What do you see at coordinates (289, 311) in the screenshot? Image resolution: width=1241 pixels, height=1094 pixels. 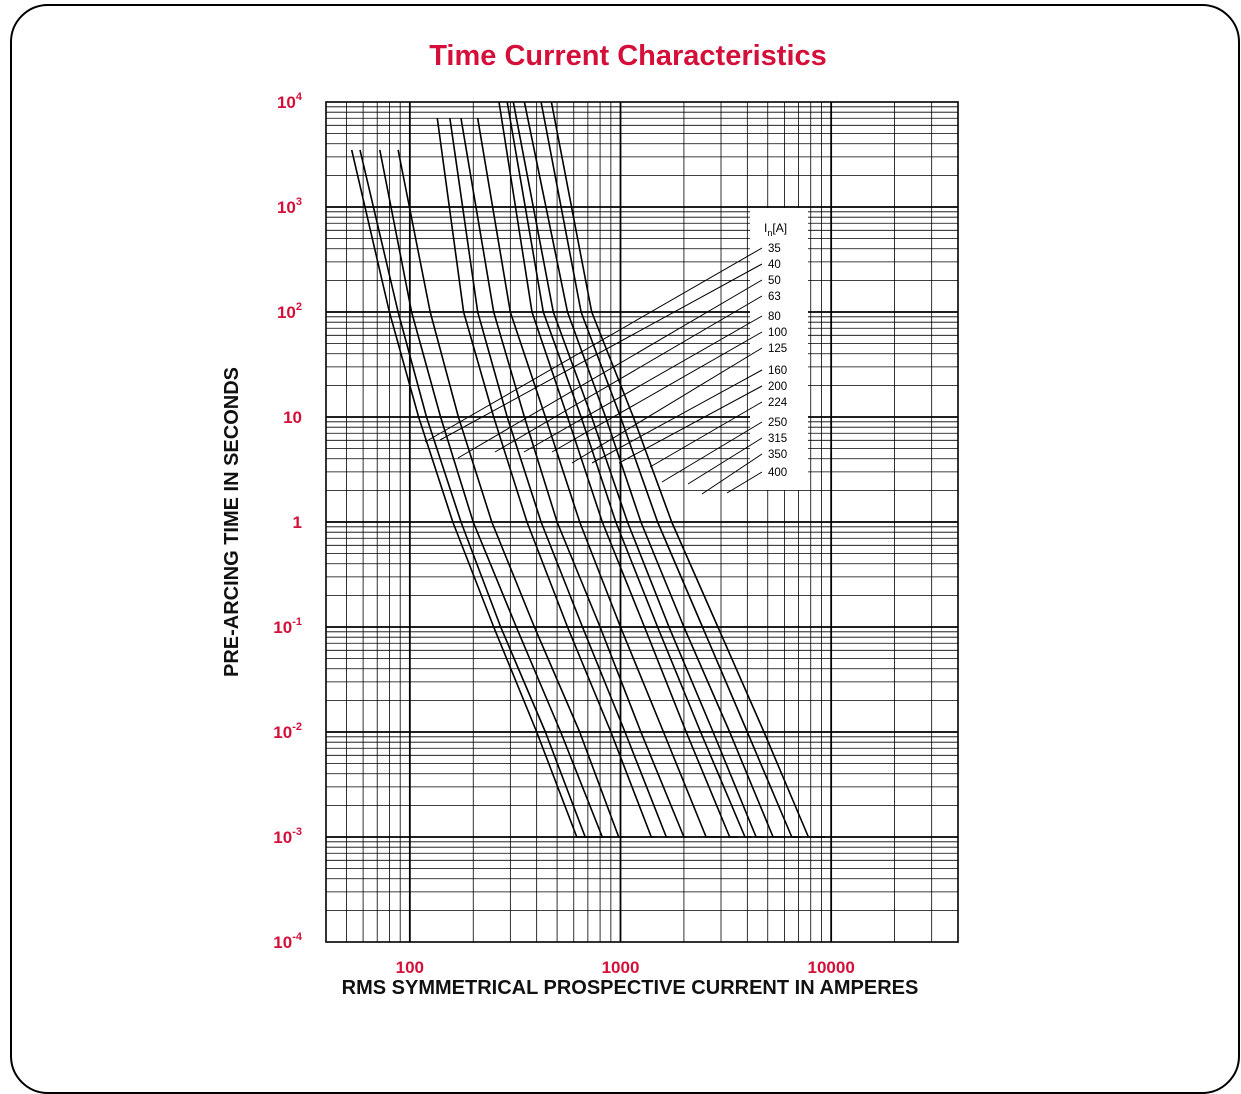 I see `y-tick-label: 10²` at bounding box center [289, 311].